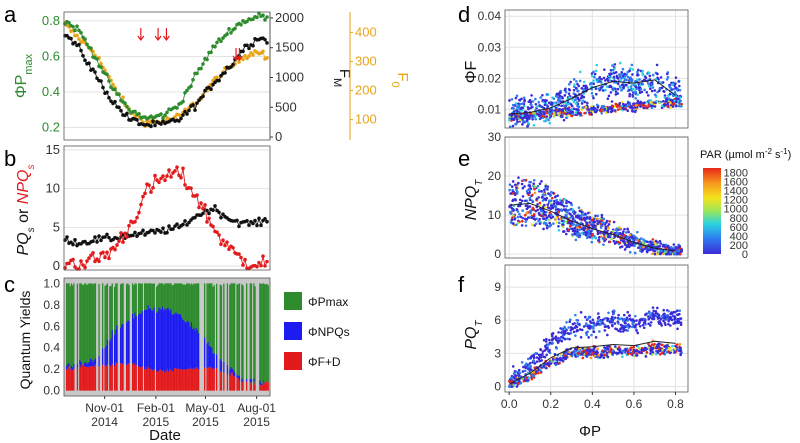 This screenshot has width=800, height=443. Describe the element at coordinates (51, 55) in the screenshot. I see `panel-a-ytick-left: 0.6` at that location.